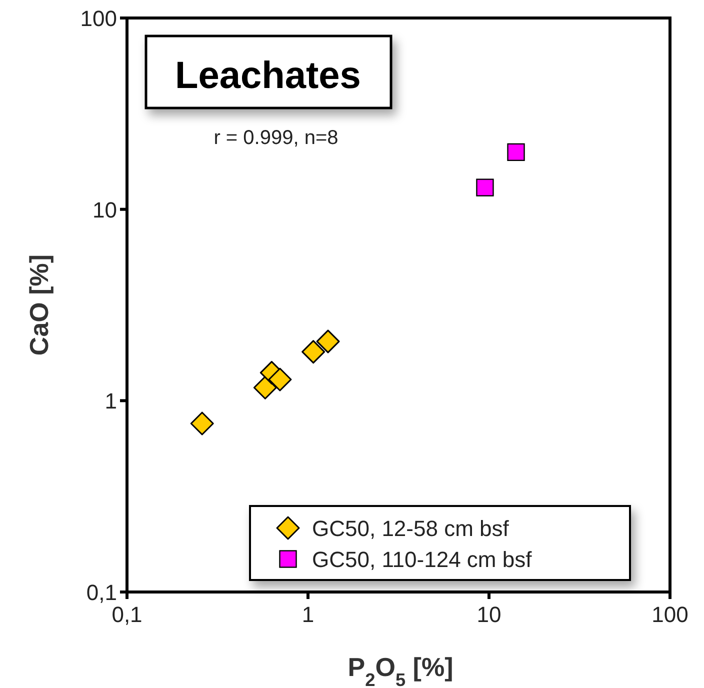 The height and width of the screenshot is (688, 704). I want to click on y-axis-title: CaO [%], so click(39, 305).